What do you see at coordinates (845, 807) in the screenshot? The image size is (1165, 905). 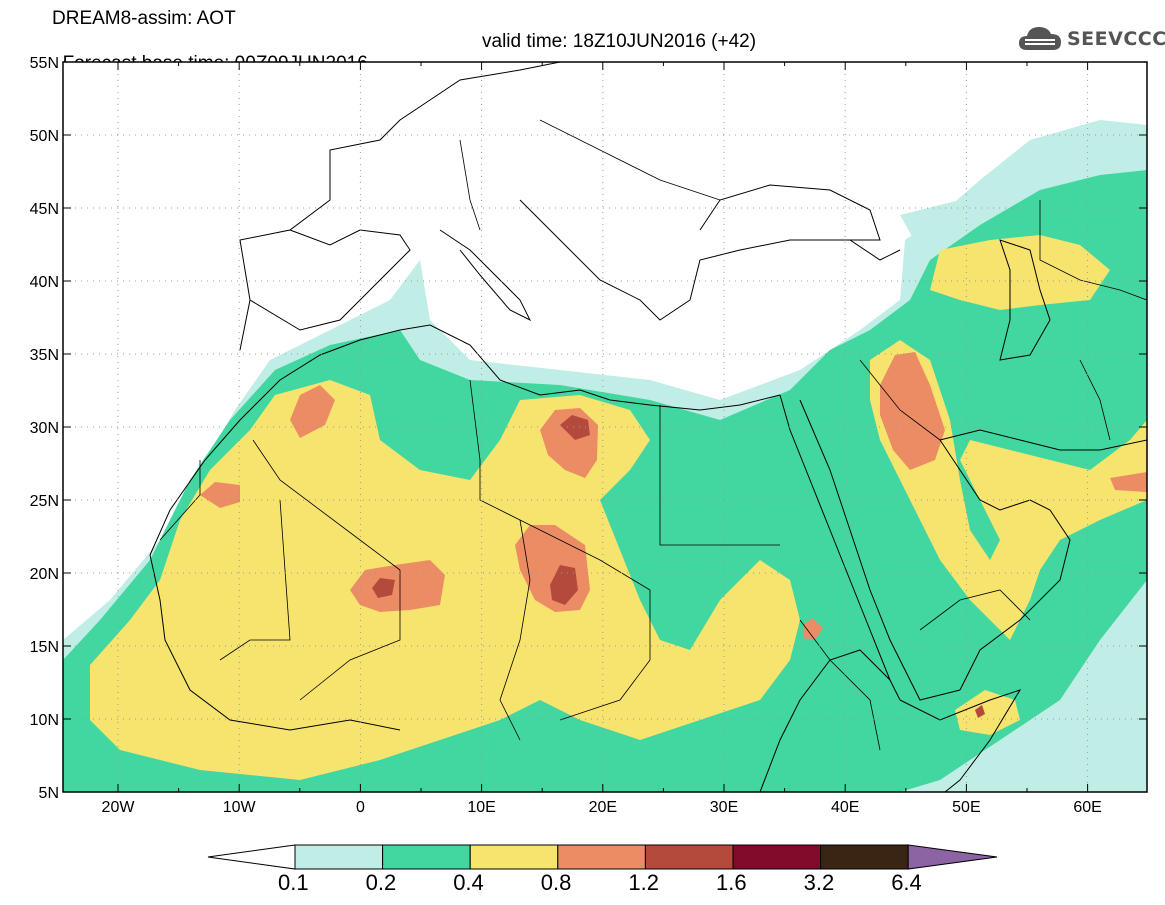 I see `lon-label: 40E` at bounding box center [845, 807].